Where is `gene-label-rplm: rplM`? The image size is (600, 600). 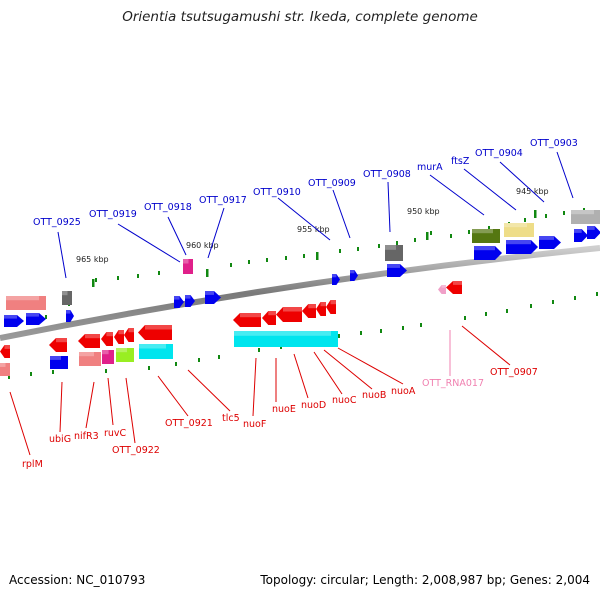 gene-label-rplm: rplM is located at coordinates (32, 464).